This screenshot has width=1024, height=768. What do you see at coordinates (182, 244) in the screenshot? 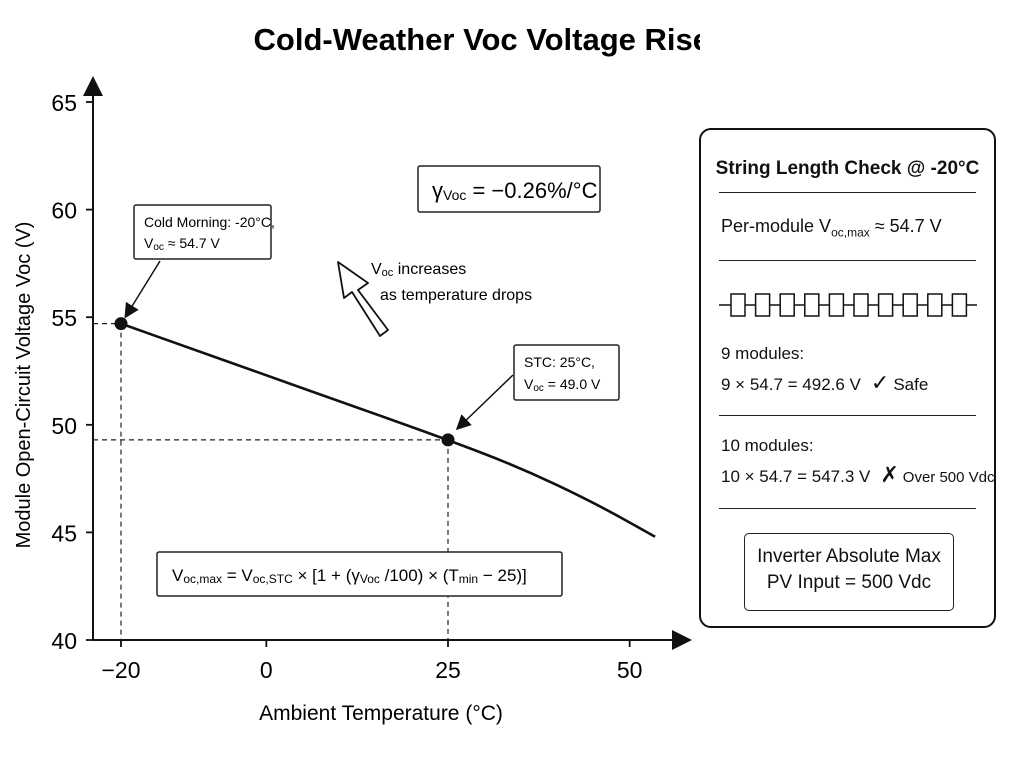
I see `cold-callout-line2: Voc ≈ 54.7 V` at bounding box center [182, 244].